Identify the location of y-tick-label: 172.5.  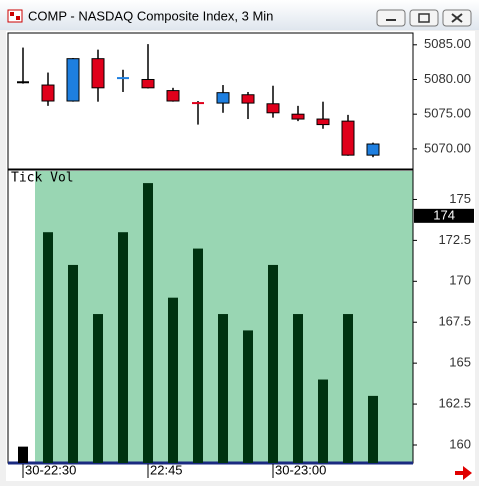
(454, 239).